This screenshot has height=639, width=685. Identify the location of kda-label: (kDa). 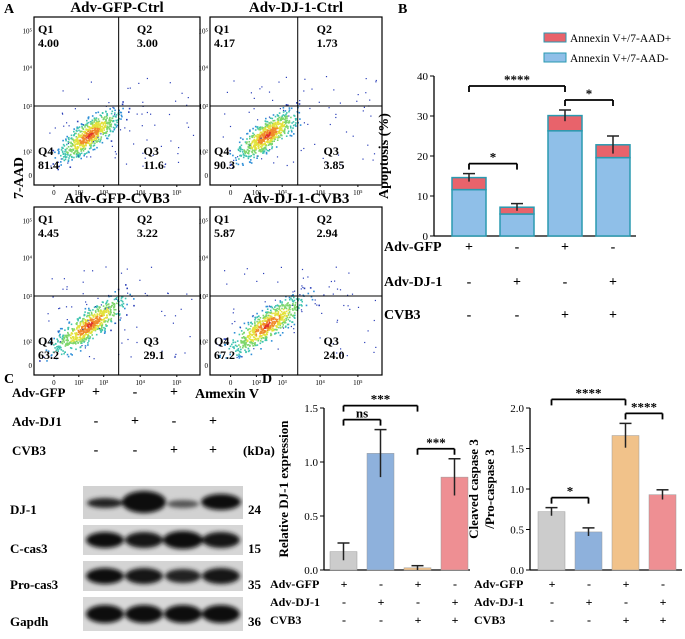
(259, 450).